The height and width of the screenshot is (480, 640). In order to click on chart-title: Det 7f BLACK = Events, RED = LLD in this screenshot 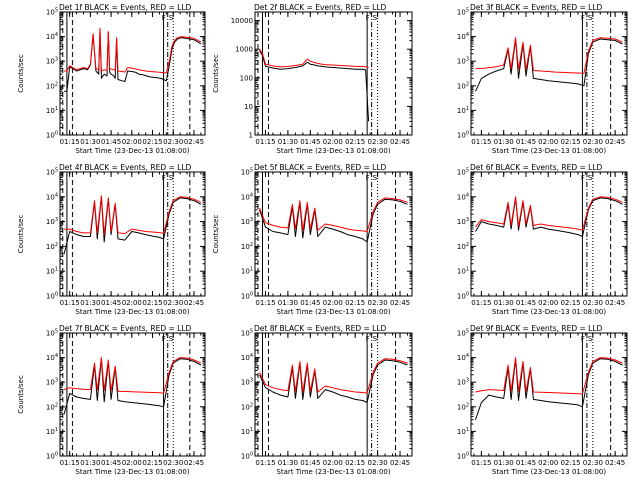, I will do `click(125, 328)`.